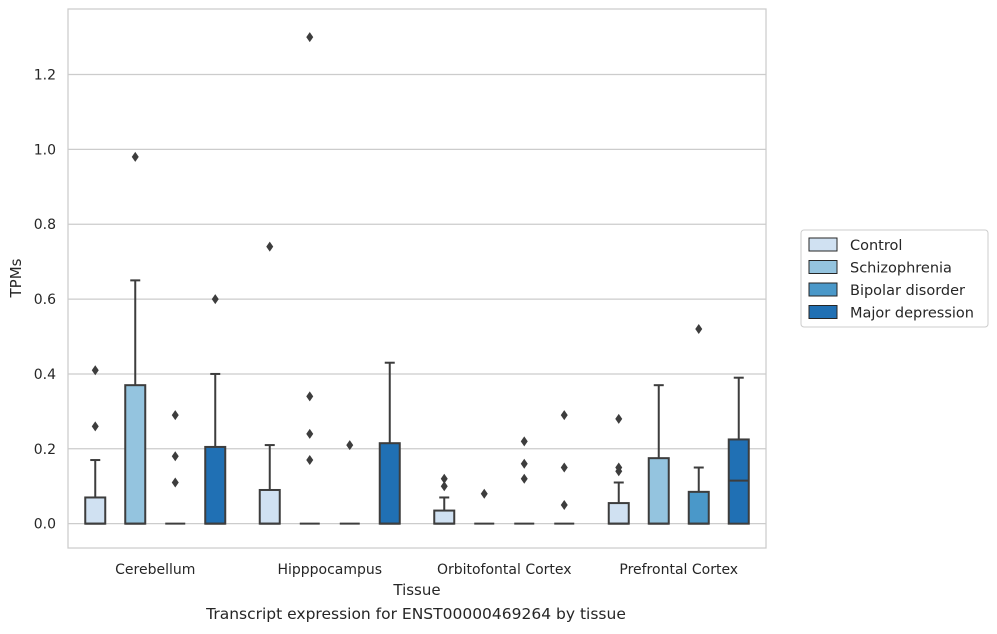  I want to click on y-tick-label: 1.2, so click(45, 76).